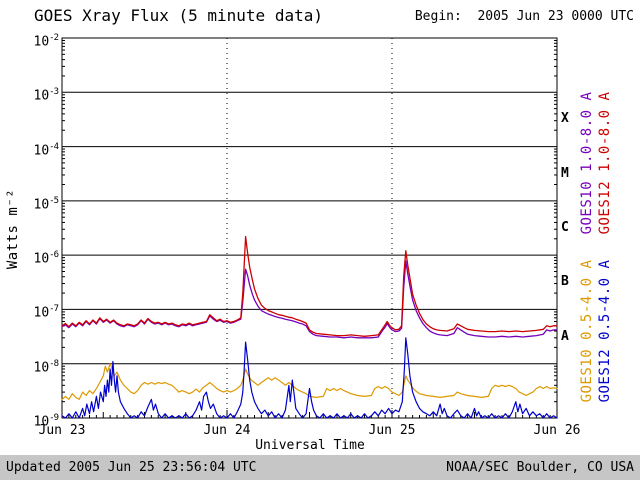  What do you see at coordinates (557, 430) in the screenshot?
I see `x-tick-label: Jun 26` at bounding box center [557, 430].